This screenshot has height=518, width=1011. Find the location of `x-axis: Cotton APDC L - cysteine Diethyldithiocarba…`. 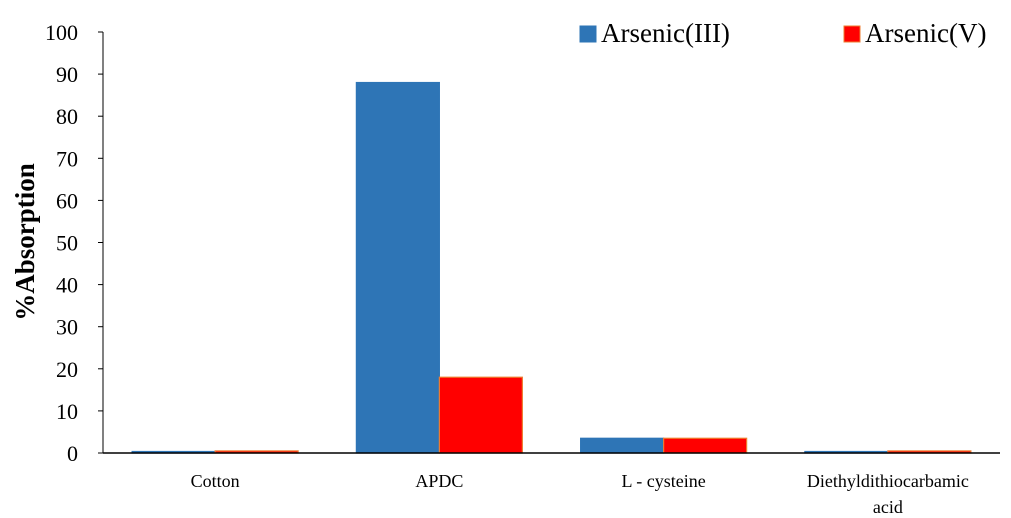

x-axis: Cotton APDC L - cysteine Diethyldithiocarba… is located at coordinates (551, 484).